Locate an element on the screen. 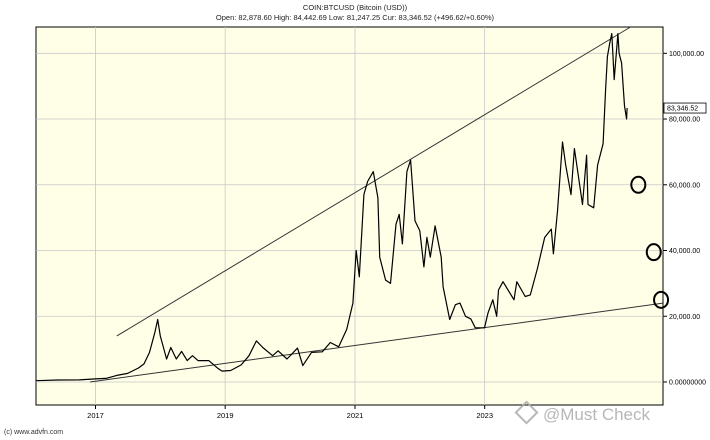 This screenshot has height=440, width=710. y-tick-label: 40,000.00 is located at coordinates (684, 251).